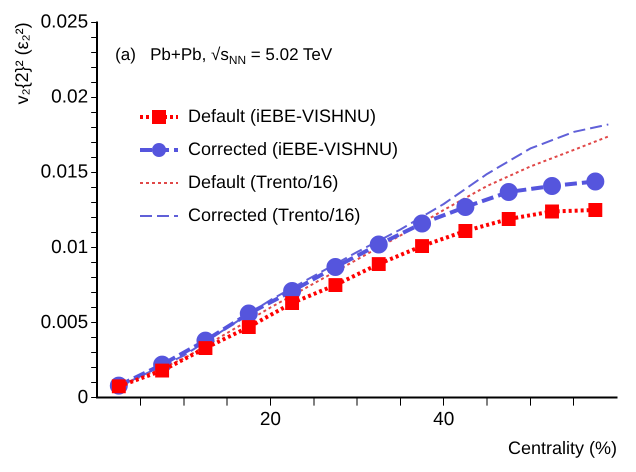 This screenshot has width=636, height=472. What do you see at coordinates (83, 397) in the screenshot?
I see `y-tick-label: 0` at bounding box center [83, 397].